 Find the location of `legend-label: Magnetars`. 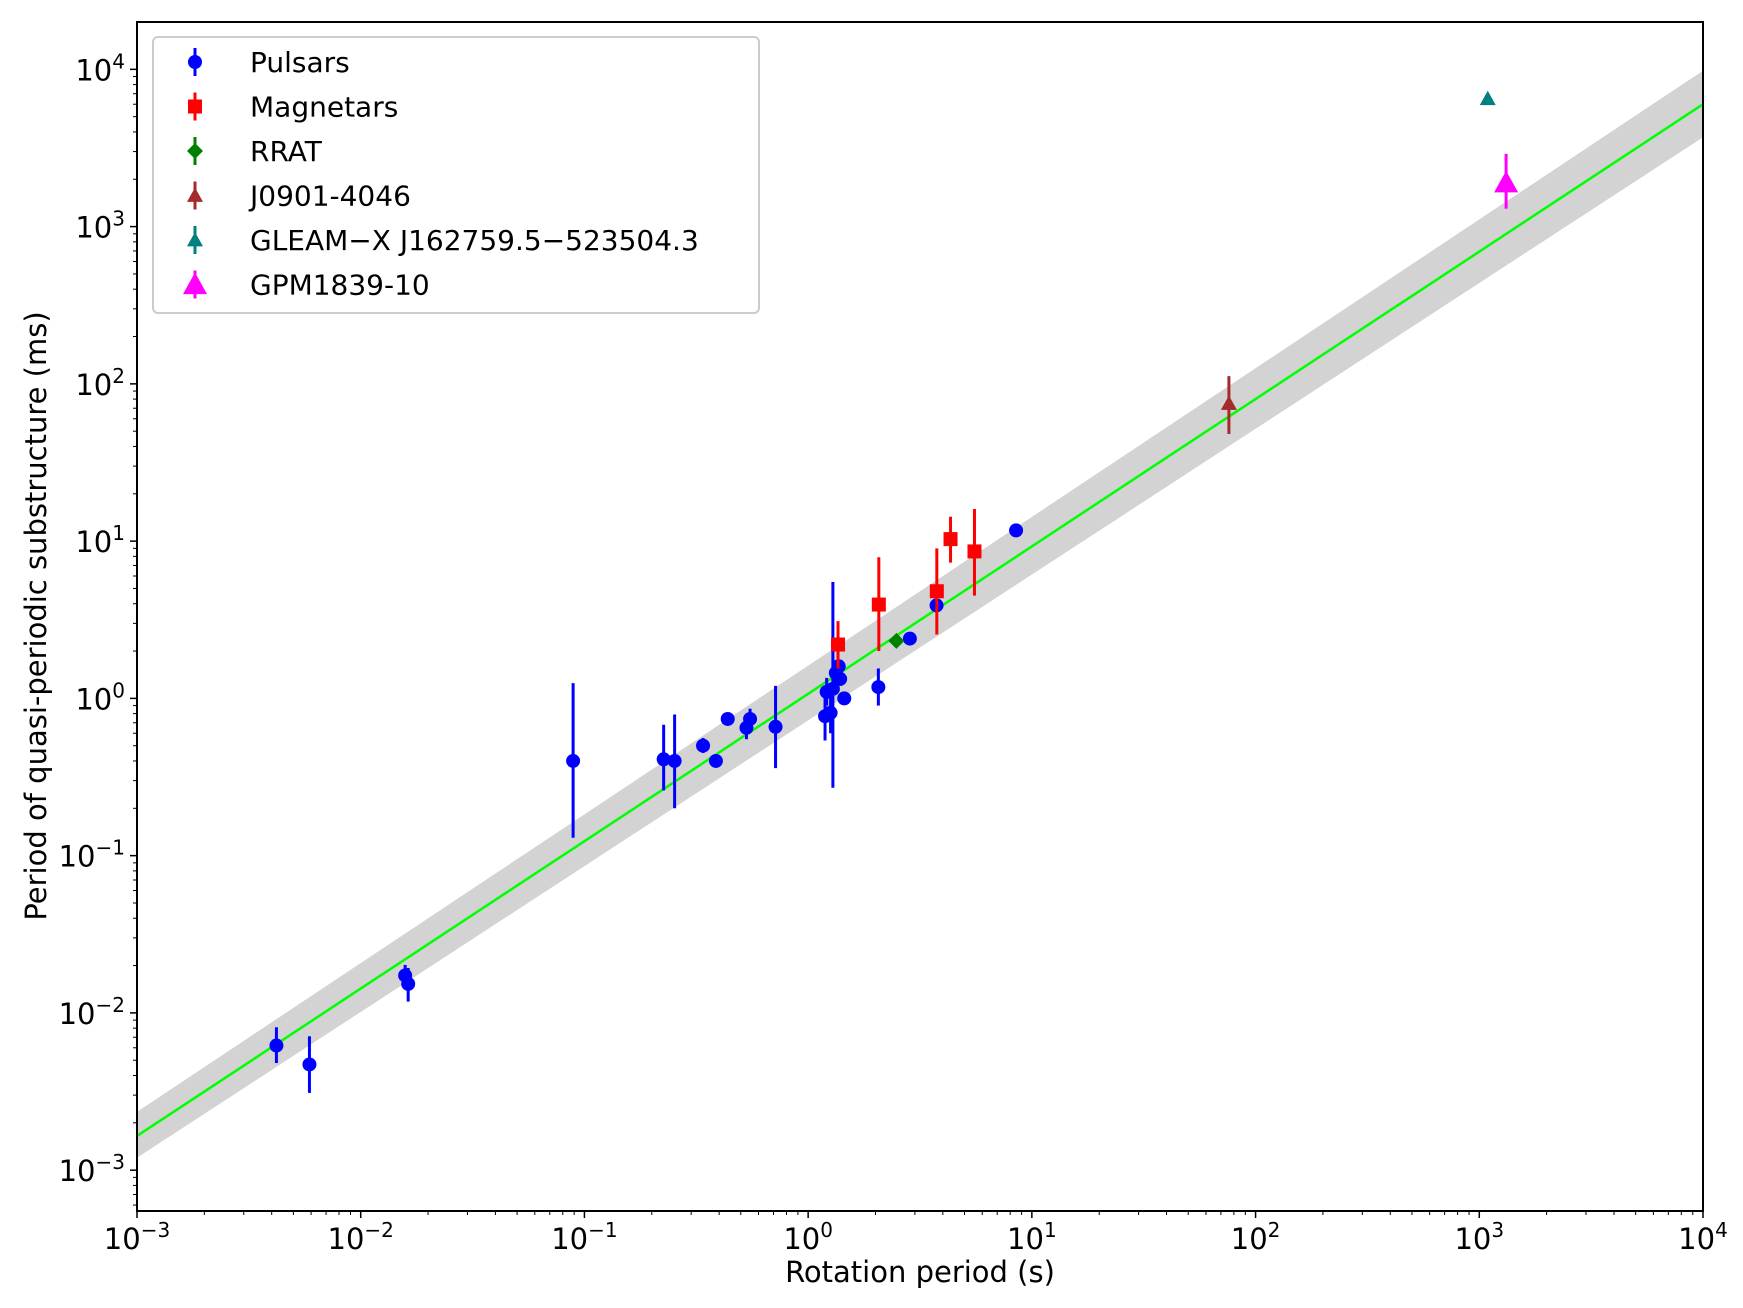

legend-label: Magnetars is located at coordinates (324, 107).